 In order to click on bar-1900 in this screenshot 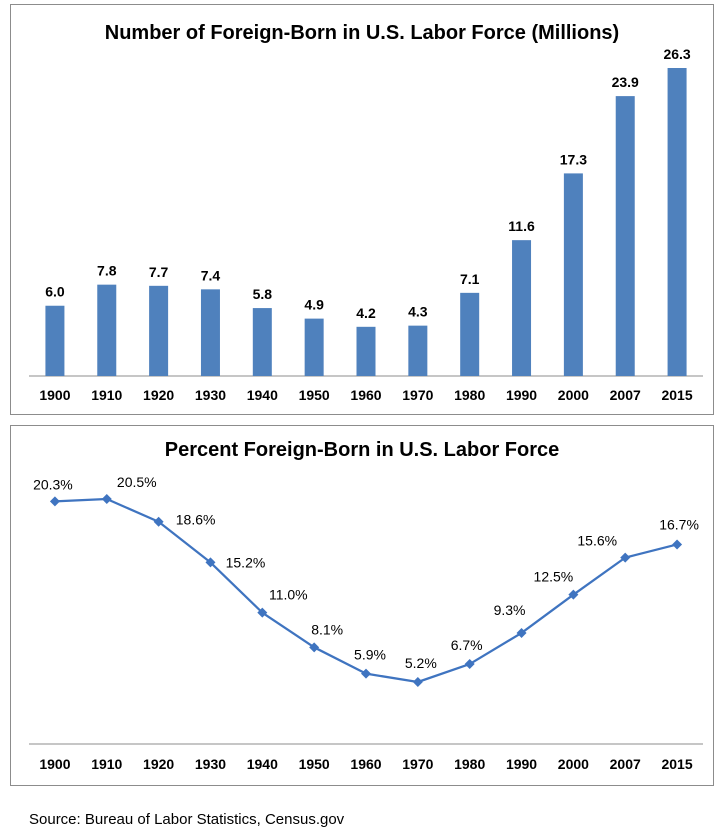, I will do `click(55, 340)`.